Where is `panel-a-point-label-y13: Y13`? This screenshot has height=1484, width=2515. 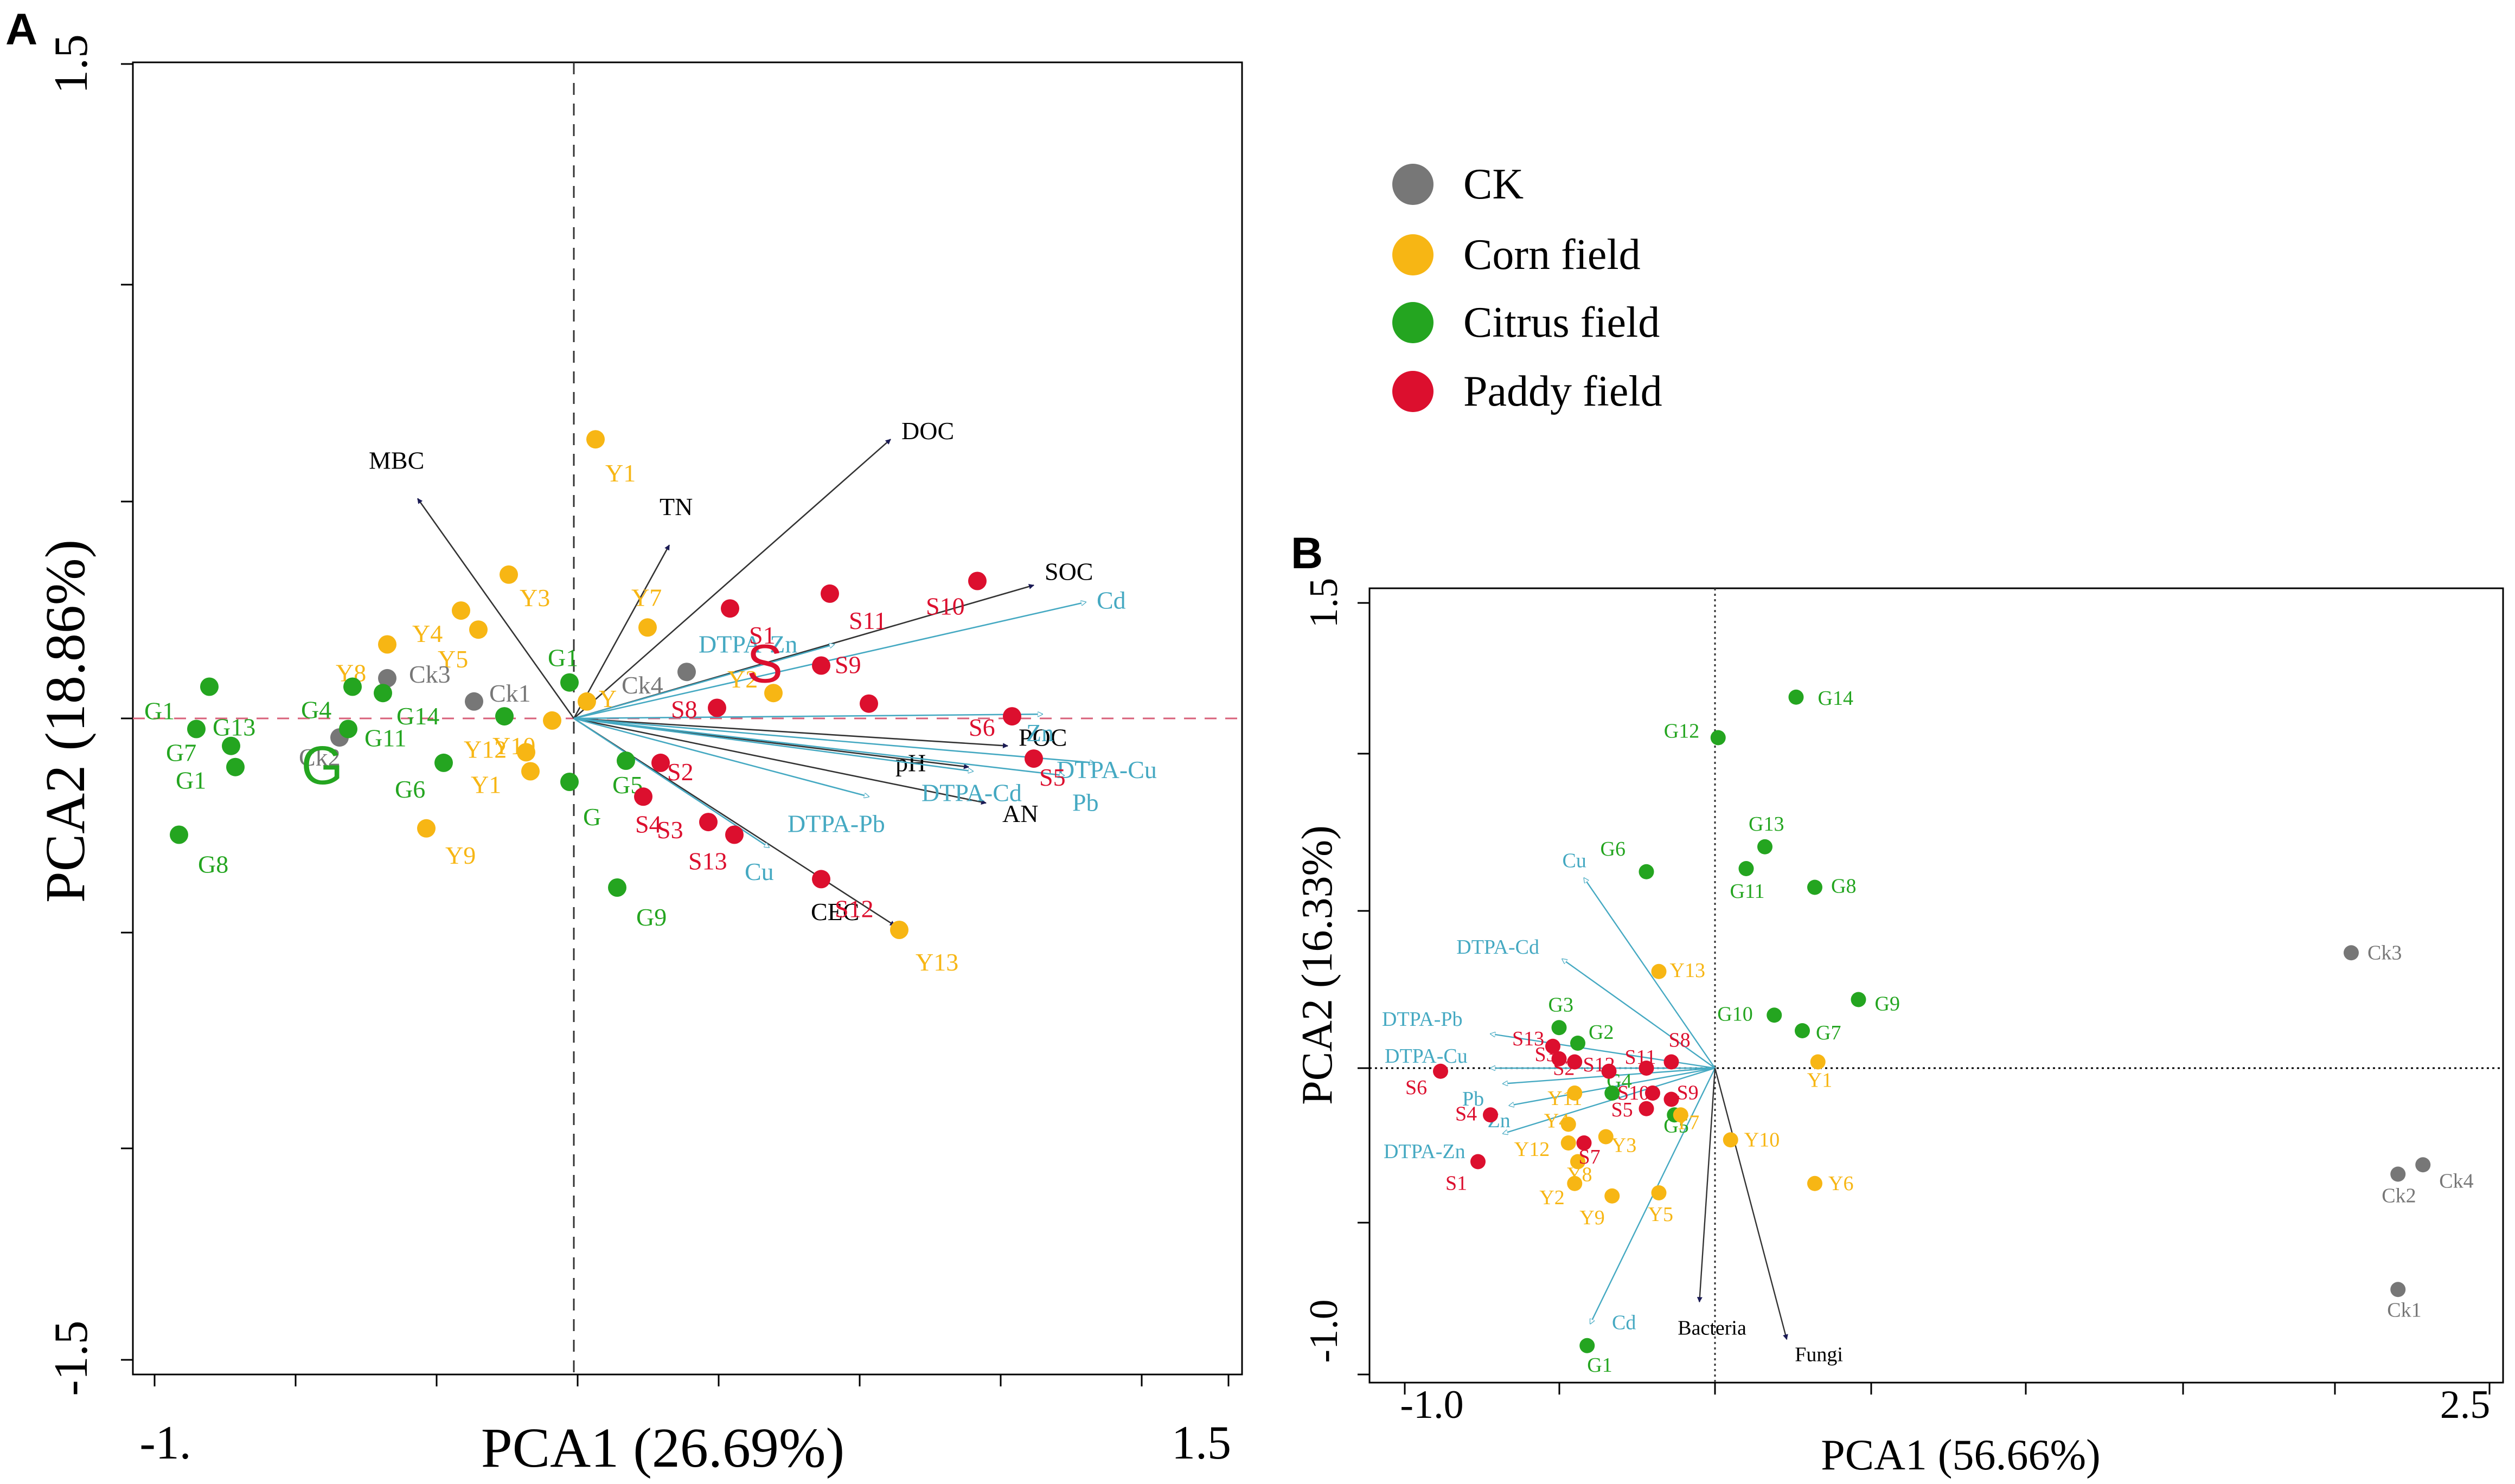
panel-a-point-label-y13: Y13 is located at coordinates (937, 962).